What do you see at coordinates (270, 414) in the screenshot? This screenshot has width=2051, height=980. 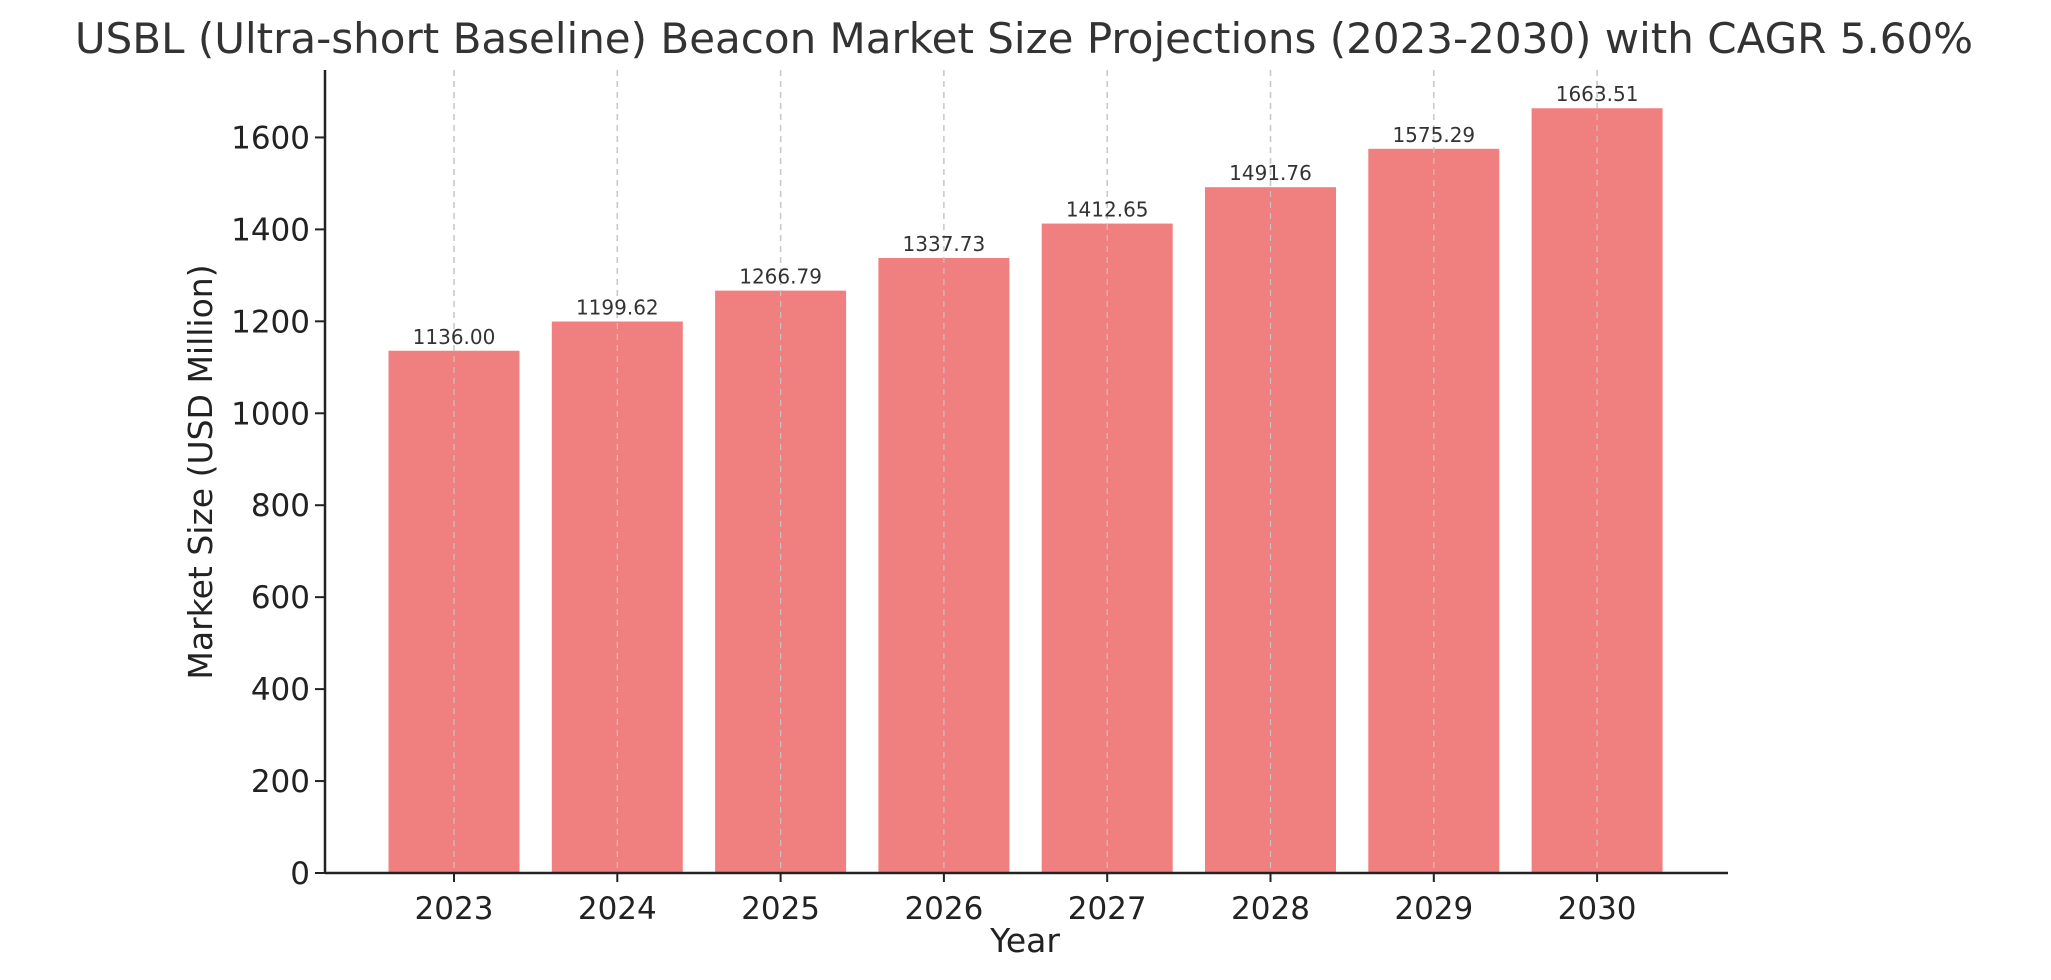 I see `y-tick-label: 1000` at bounding box center [270, 414].